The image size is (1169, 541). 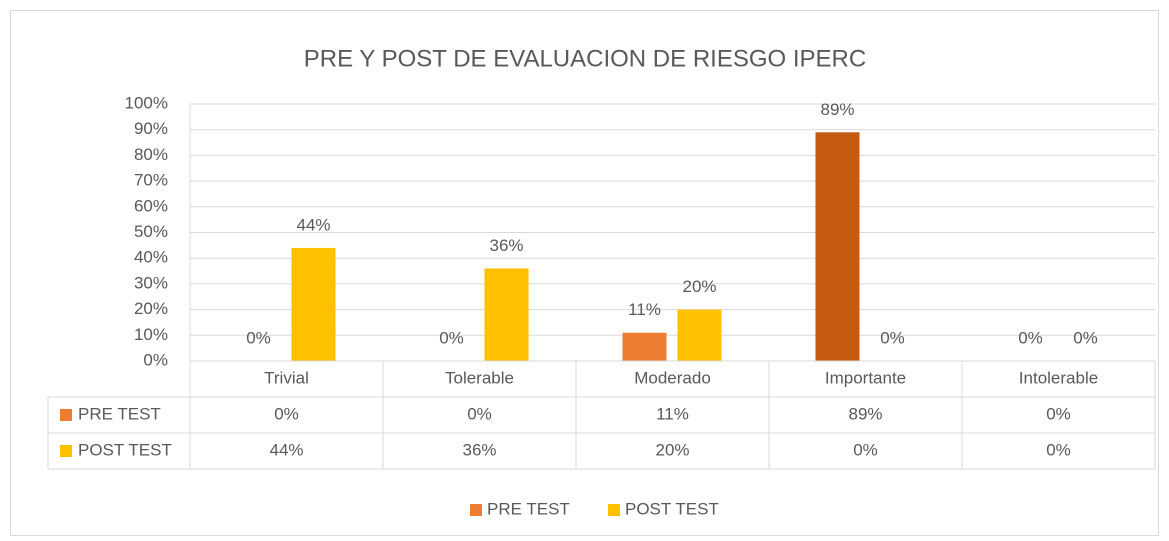 I want to click on y-tick-label: 0%, so click(x=155, y=359).